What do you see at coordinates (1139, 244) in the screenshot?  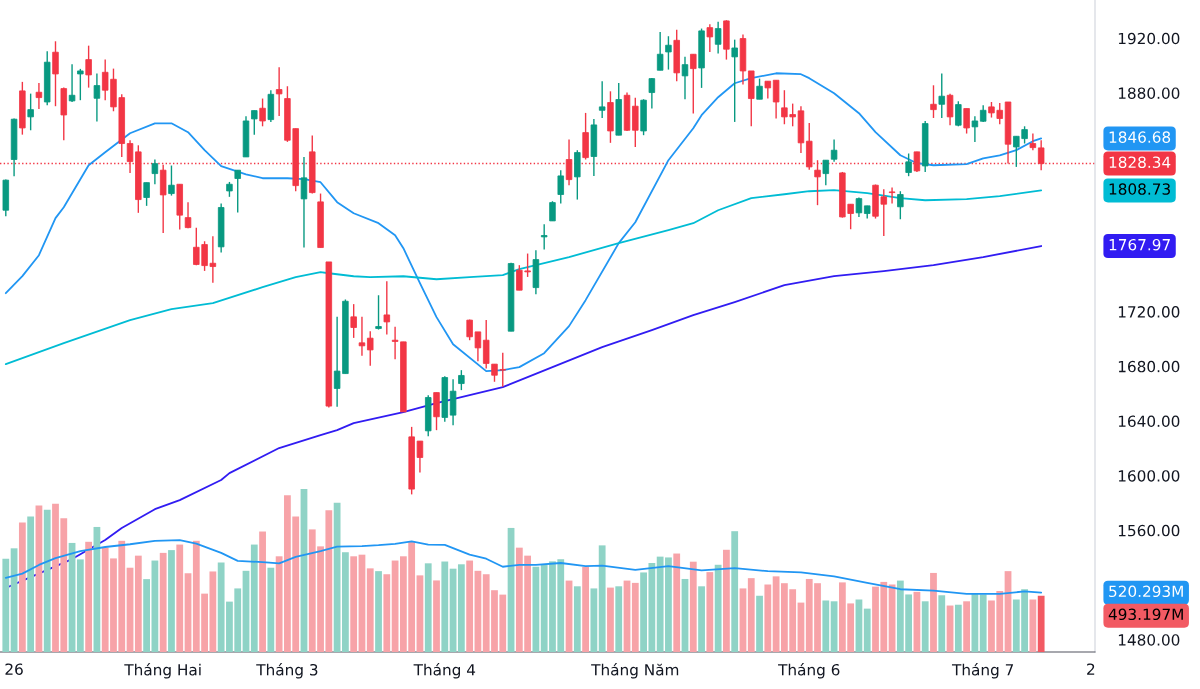 I see `text: 1767.97` at bounding box center [1139, 244].